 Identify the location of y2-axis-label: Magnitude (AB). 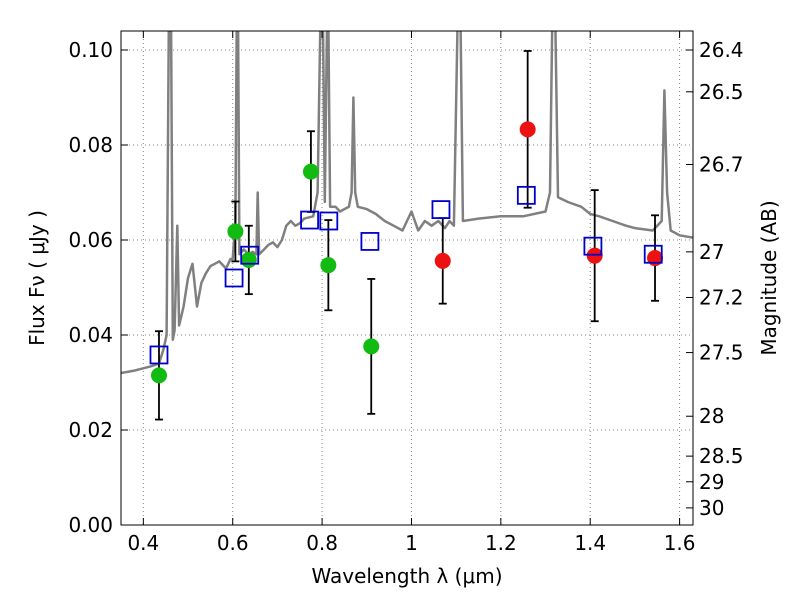
(769, 277).